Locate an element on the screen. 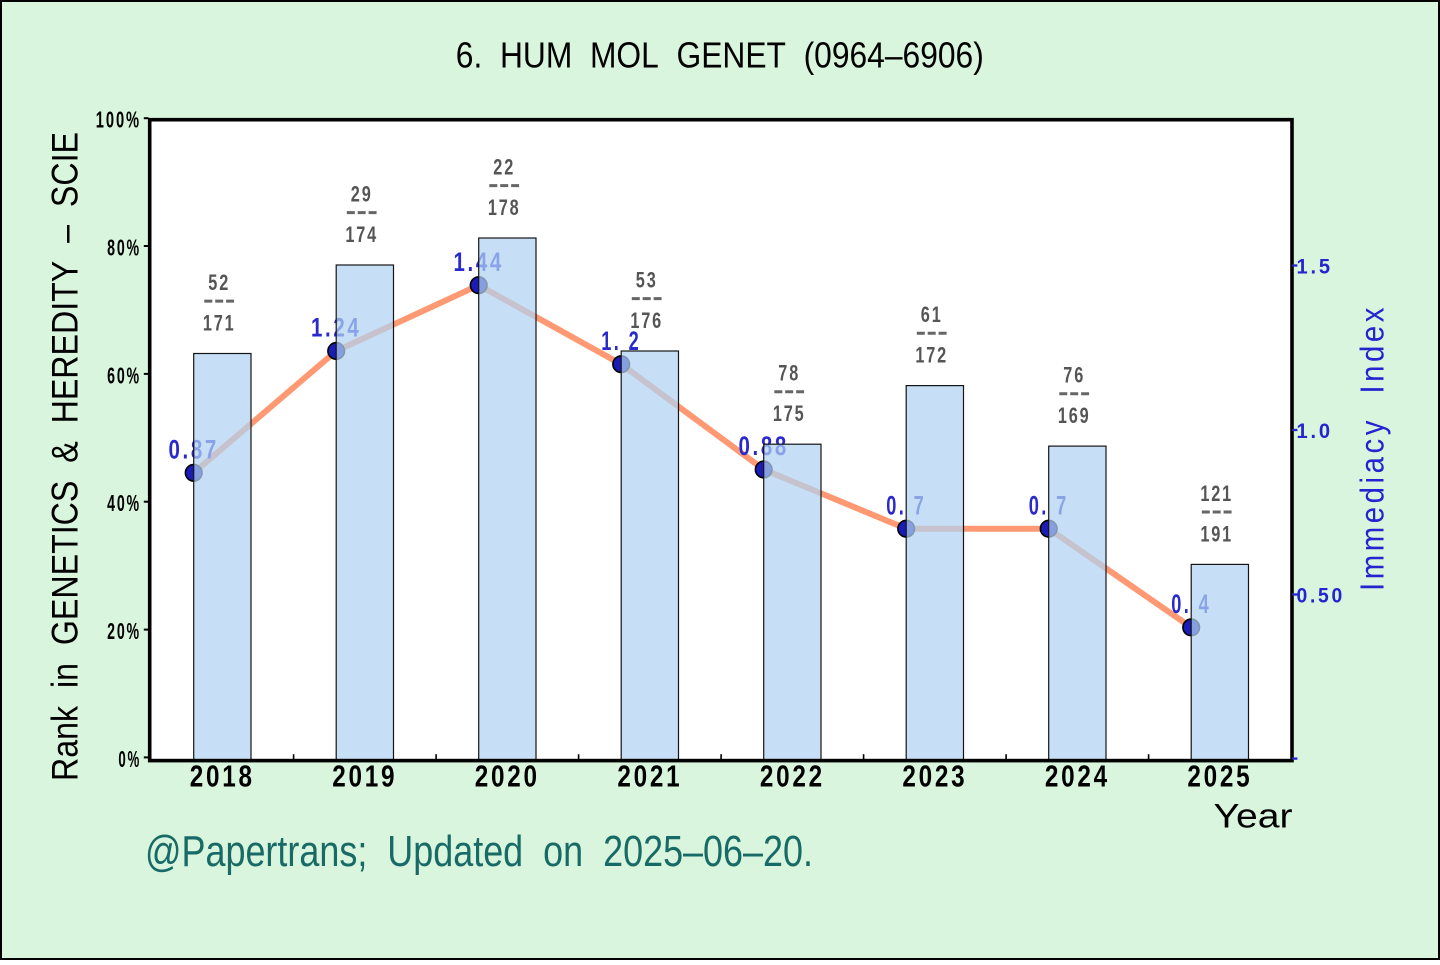 Image resolution: width=1440 pixels, height=965 pixels. svg-text: 1.5 is located at coordinates (1315, 267).